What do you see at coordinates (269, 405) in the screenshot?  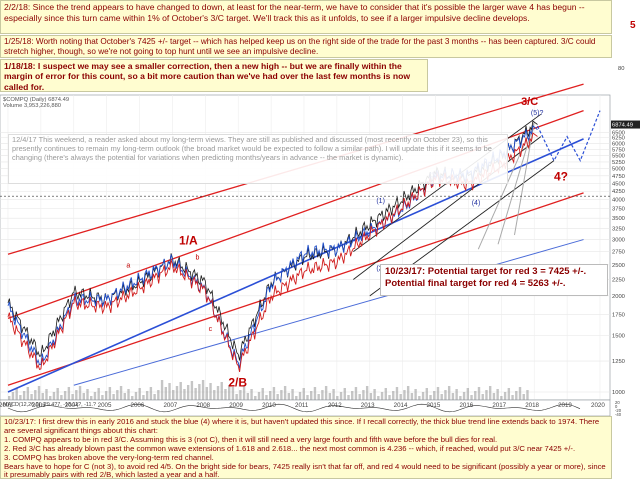 I see `x-tick-label: 2010` at bounding box center [269, 405].